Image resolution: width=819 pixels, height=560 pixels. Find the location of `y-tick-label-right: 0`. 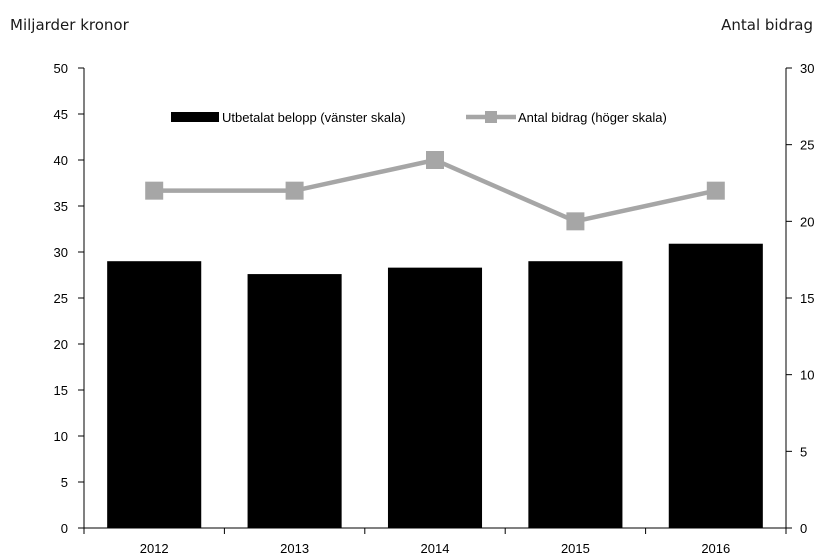

y-tick-label-right: 0 is located at coordinates (803, 528).